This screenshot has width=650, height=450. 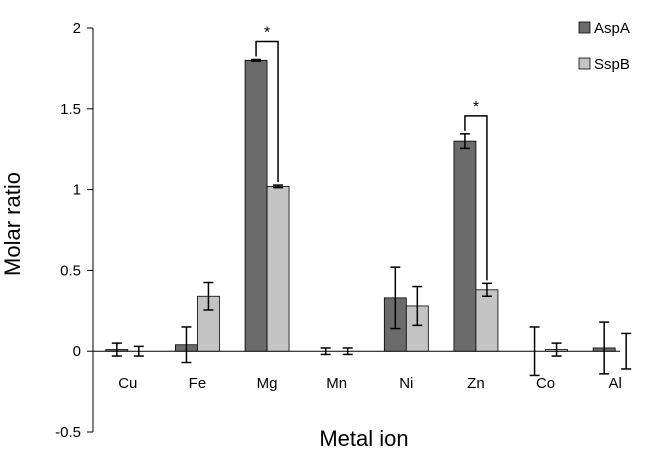 I want to click on x-axis-title: Metal ion, so click(x=363, y=438).